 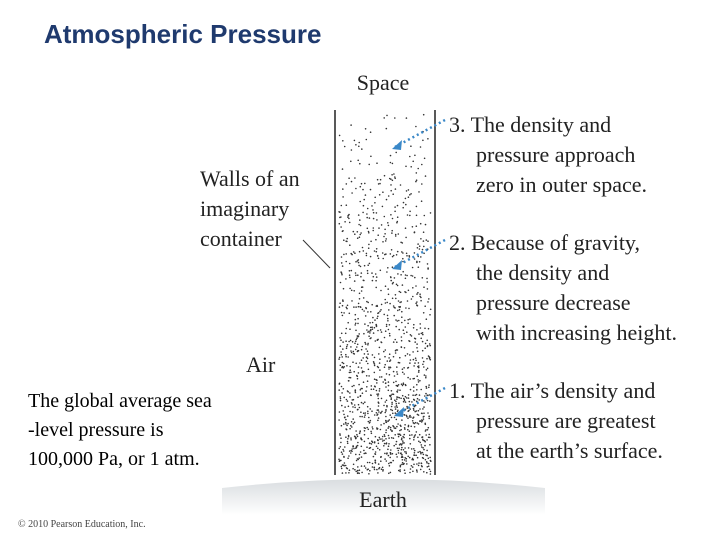 I want to click on air-particles, so click(x=385, y=294).